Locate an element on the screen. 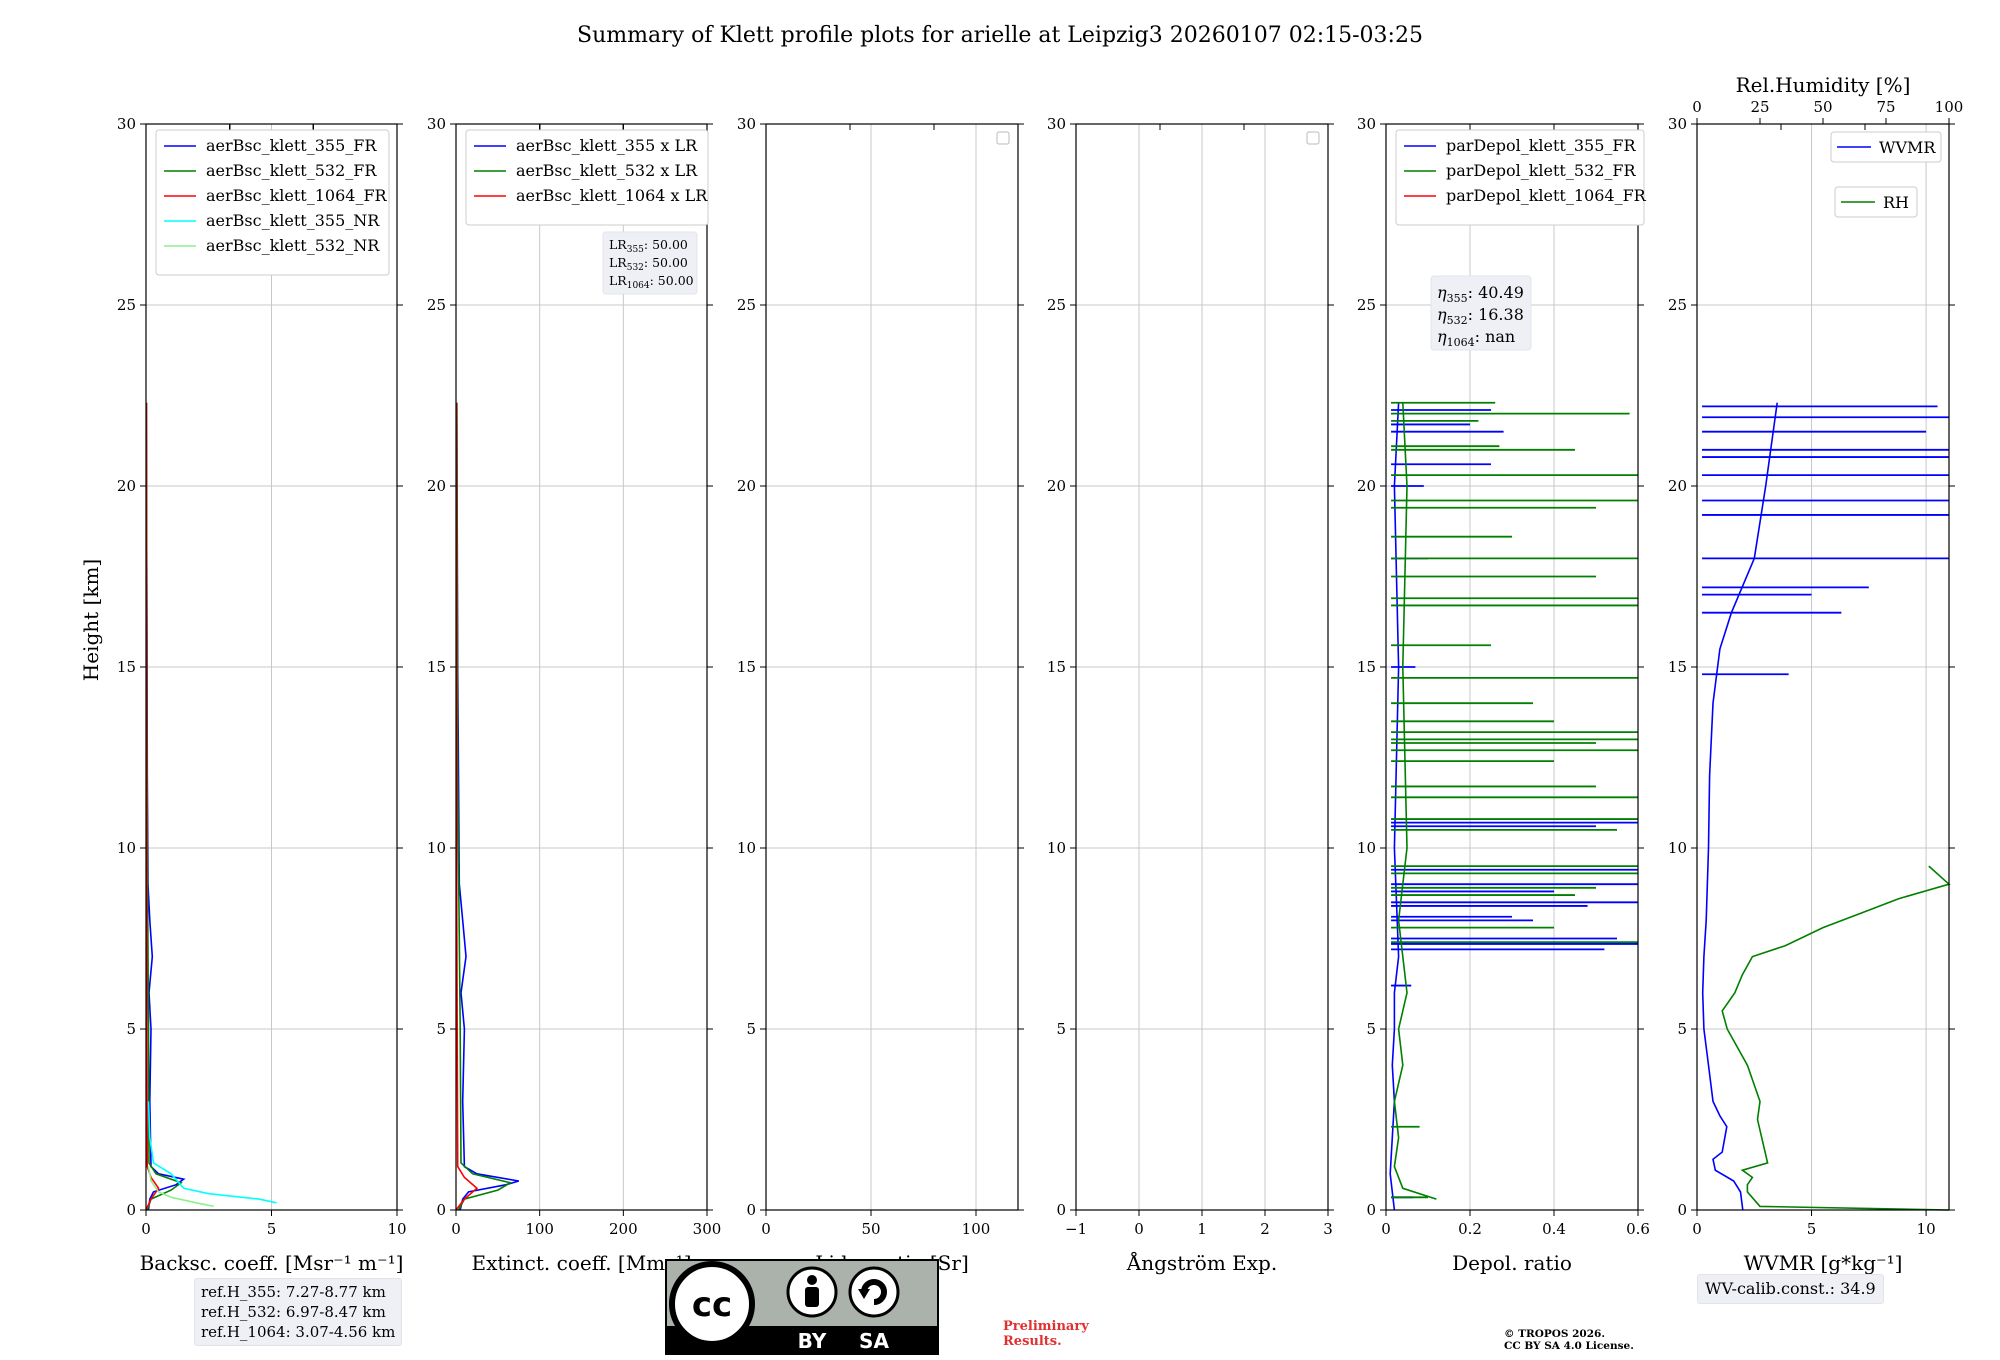 The height and width of the screenshot is (1360, 2000). wv-calib-box: WV-calib.const.: 34.9 is located at coordinates (1790, 1289).